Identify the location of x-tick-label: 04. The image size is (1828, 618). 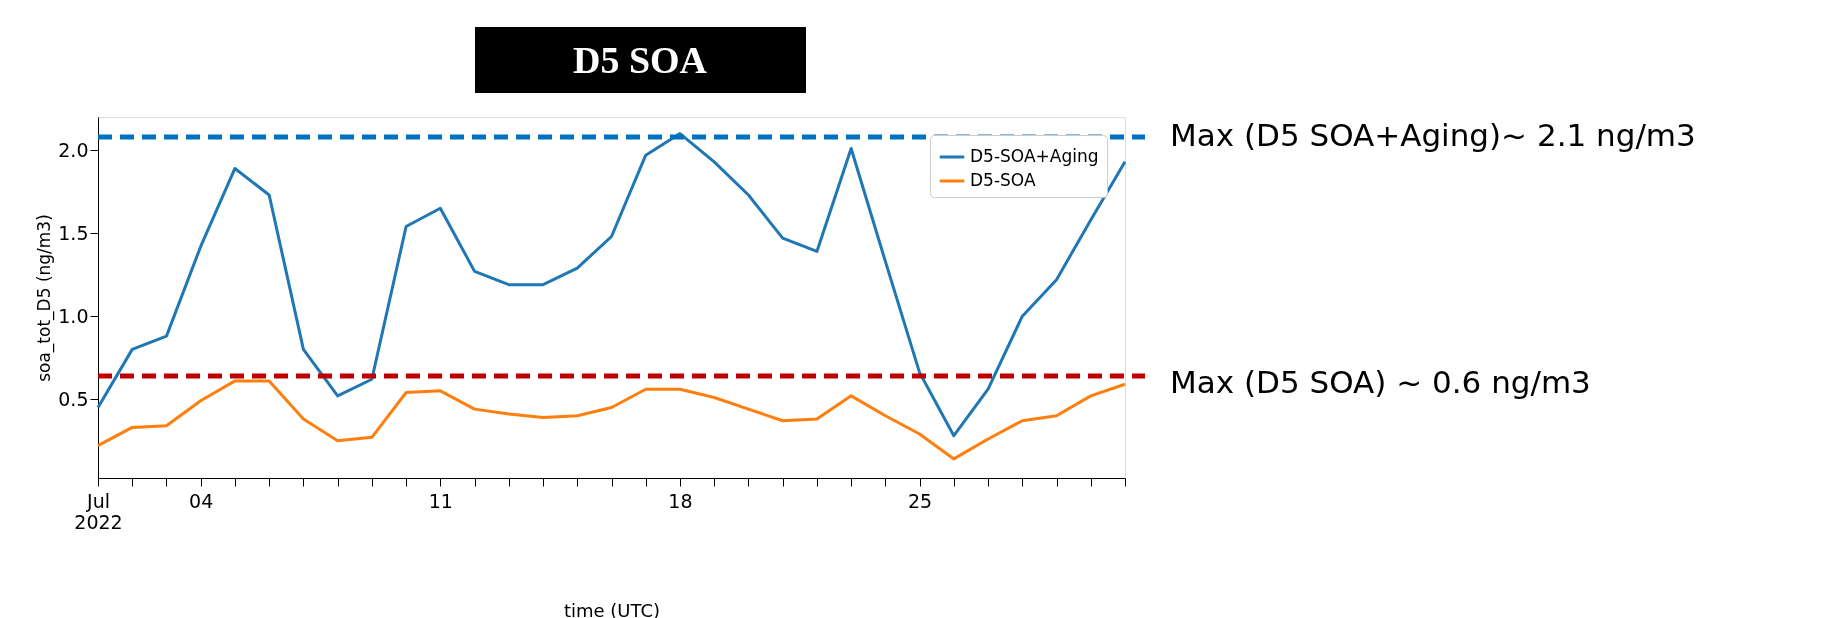
(201, 500).